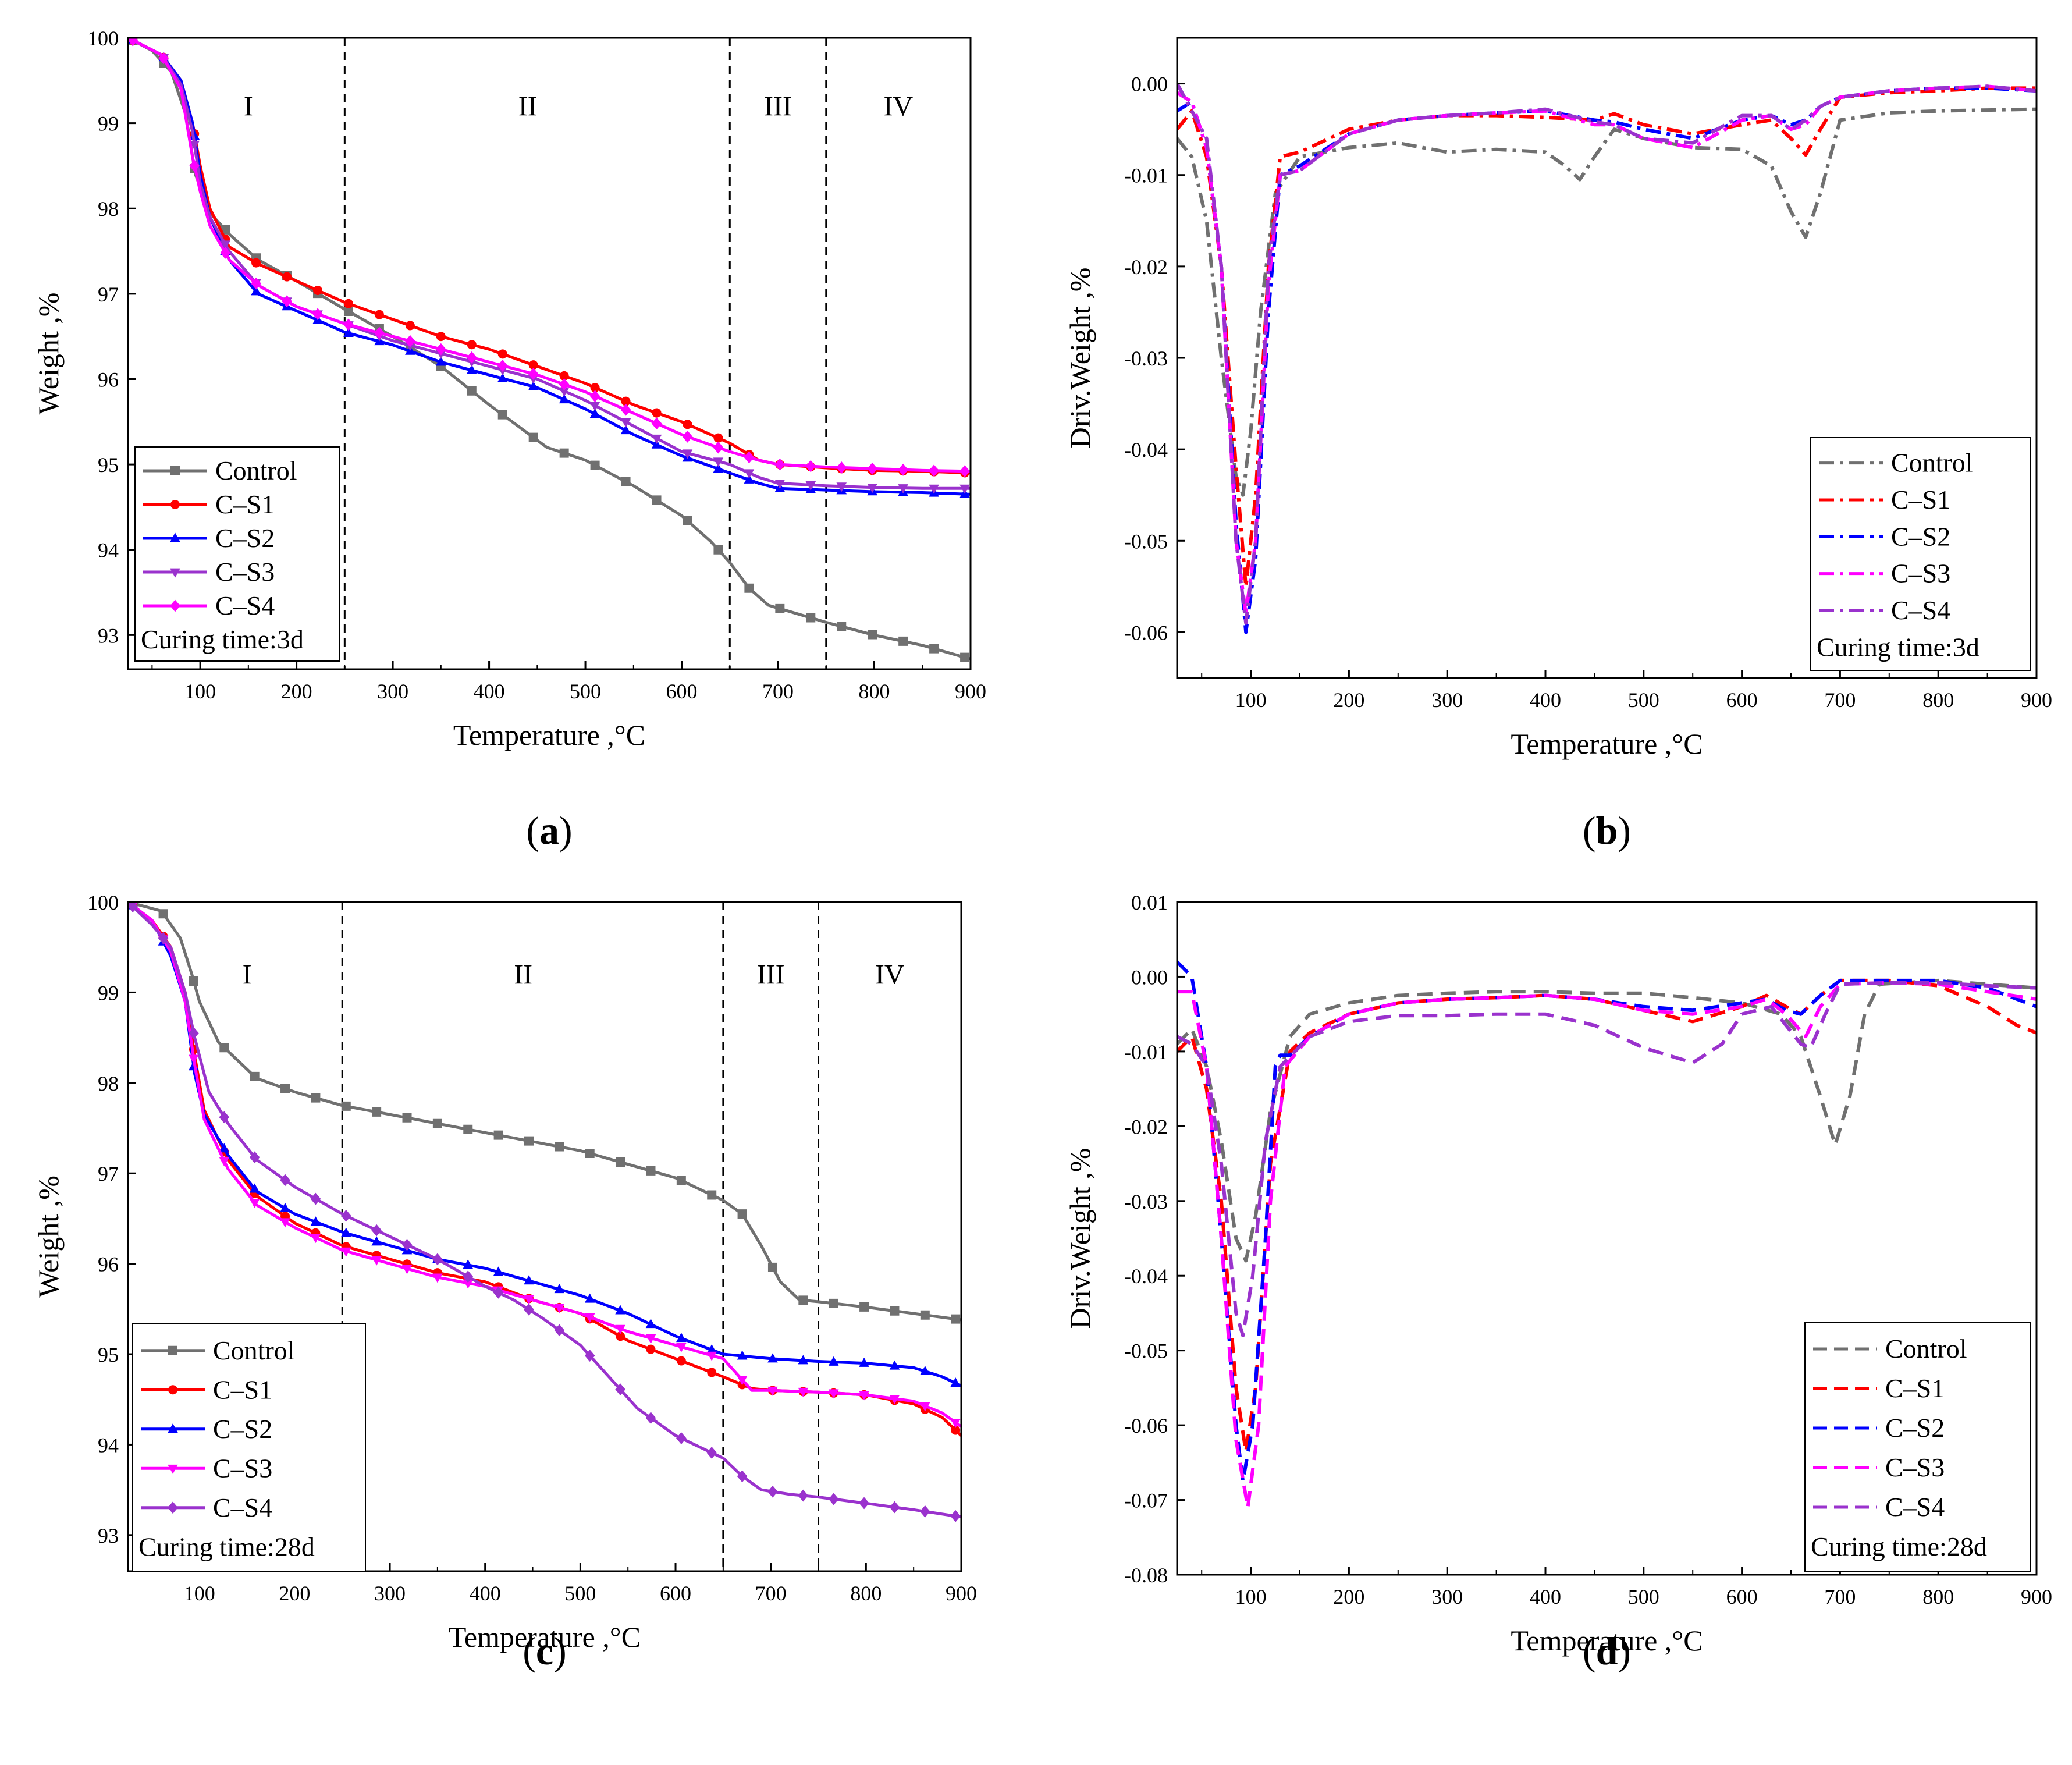  Describe the element at coordinates (1348, 700) in the screenshot. I see `x-tick-label: 200` at that location.